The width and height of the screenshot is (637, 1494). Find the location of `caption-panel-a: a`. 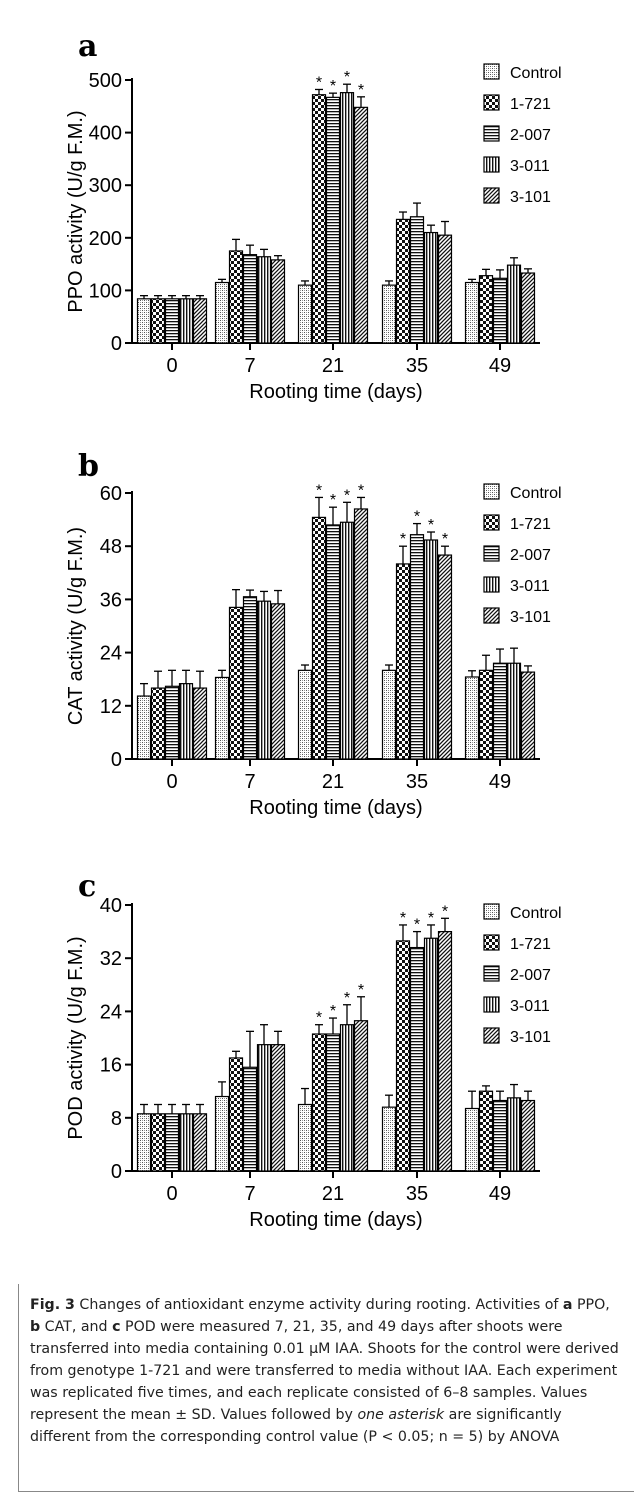

caption-panel-a: a is located at coordinates (567, 1305).